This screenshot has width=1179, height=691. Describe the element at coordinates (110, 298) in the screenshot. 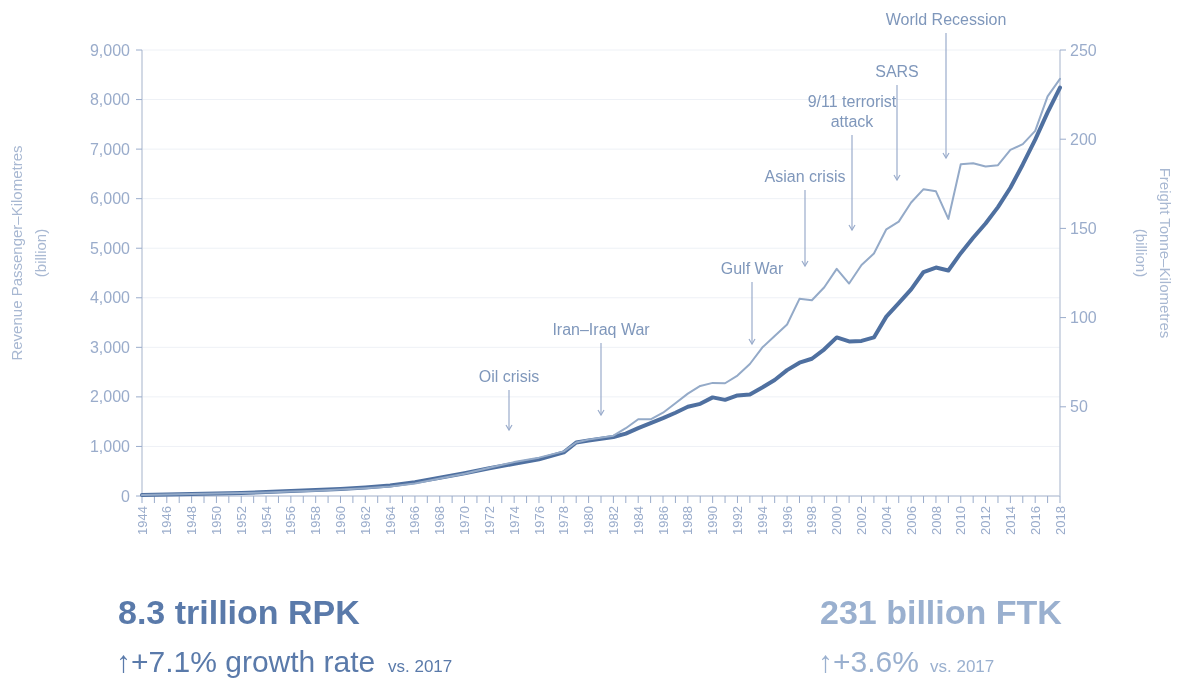

I see `y-tick-label: 4,000` at that location.